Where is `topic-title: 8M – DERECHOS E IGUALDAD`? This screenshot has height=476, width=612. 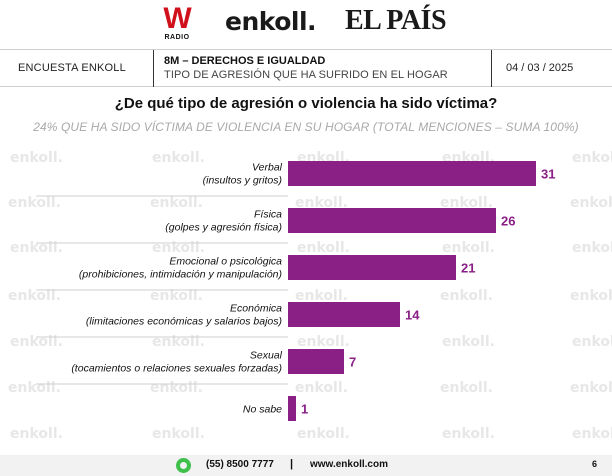 topic-title: 8M – DERECHOS E IGUALDAD is located at coordinates (245, 61).